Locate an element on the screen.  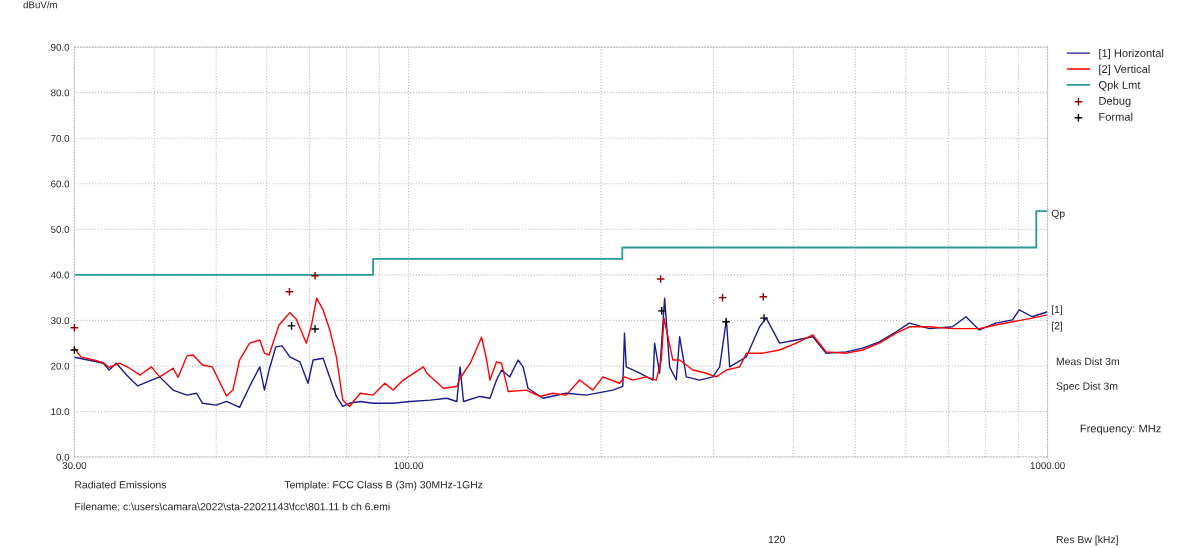
legend-label: Qpk Lmt is located at coordinates (1119, 86).